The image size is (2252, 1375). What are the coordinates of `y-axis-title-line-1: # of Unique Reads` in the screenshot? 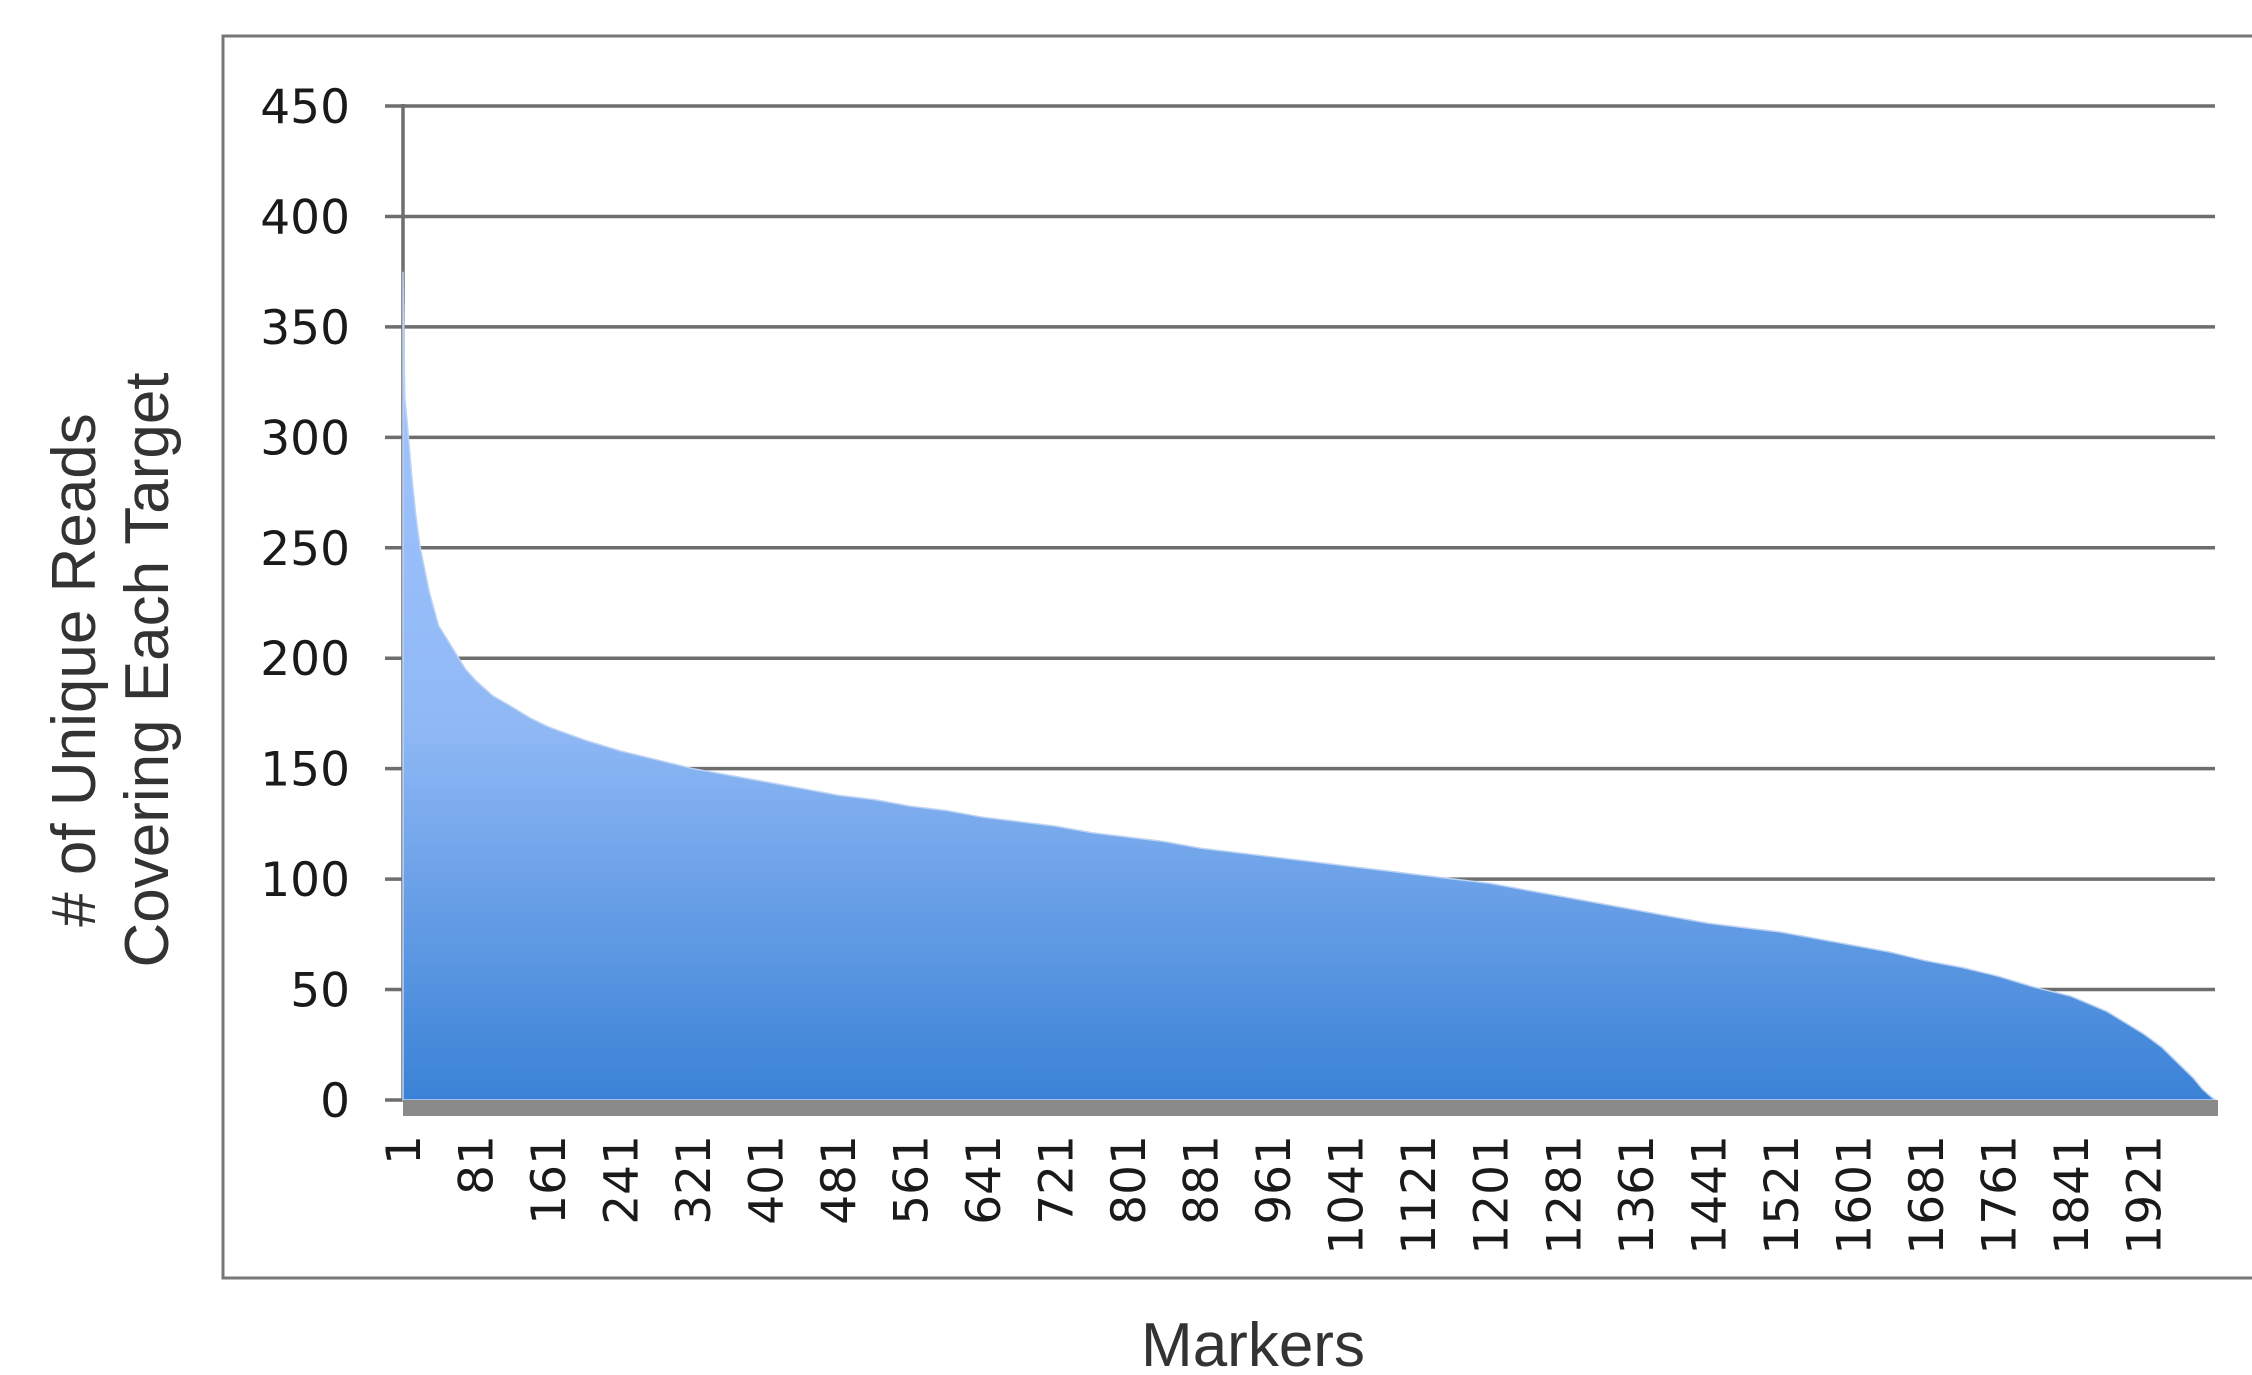 It's located at (74, 670).